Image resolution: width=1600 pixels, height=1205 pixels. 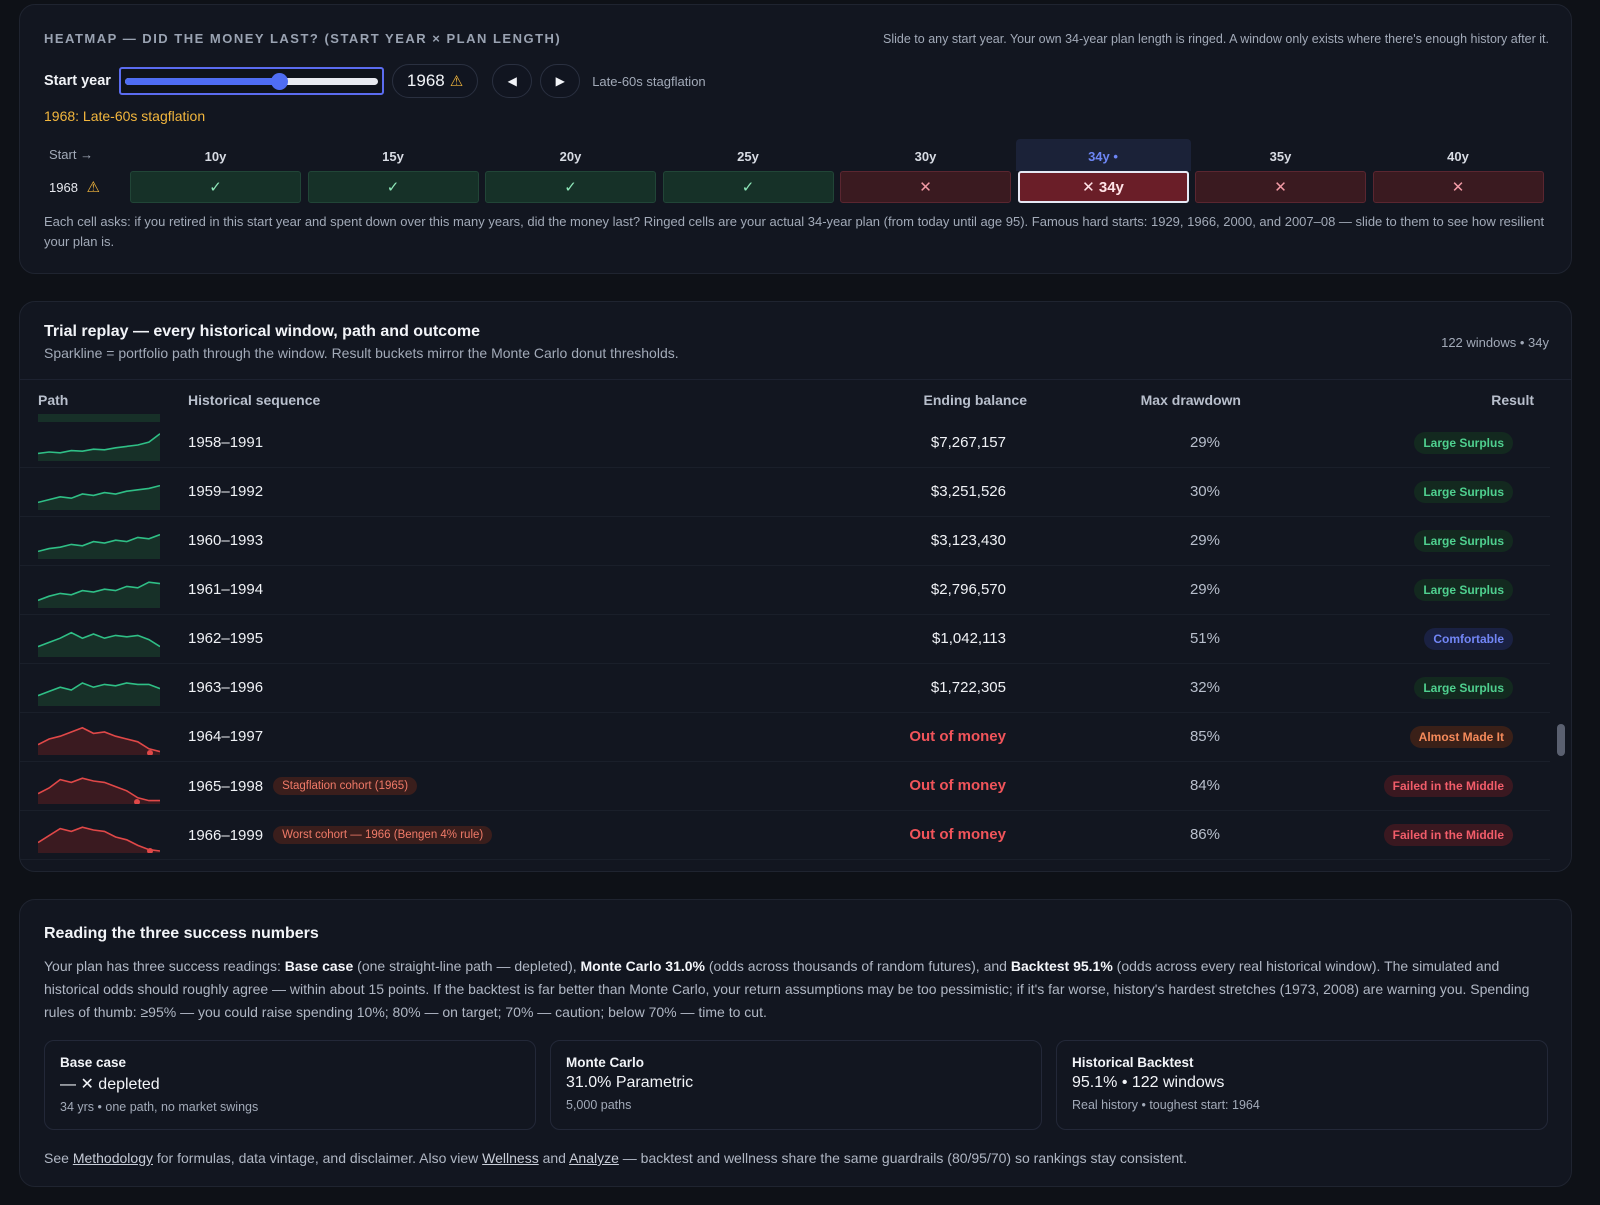 I want to click on heatmap-cell-ringed: ✕ 34y, so click(x=1103, y=187).